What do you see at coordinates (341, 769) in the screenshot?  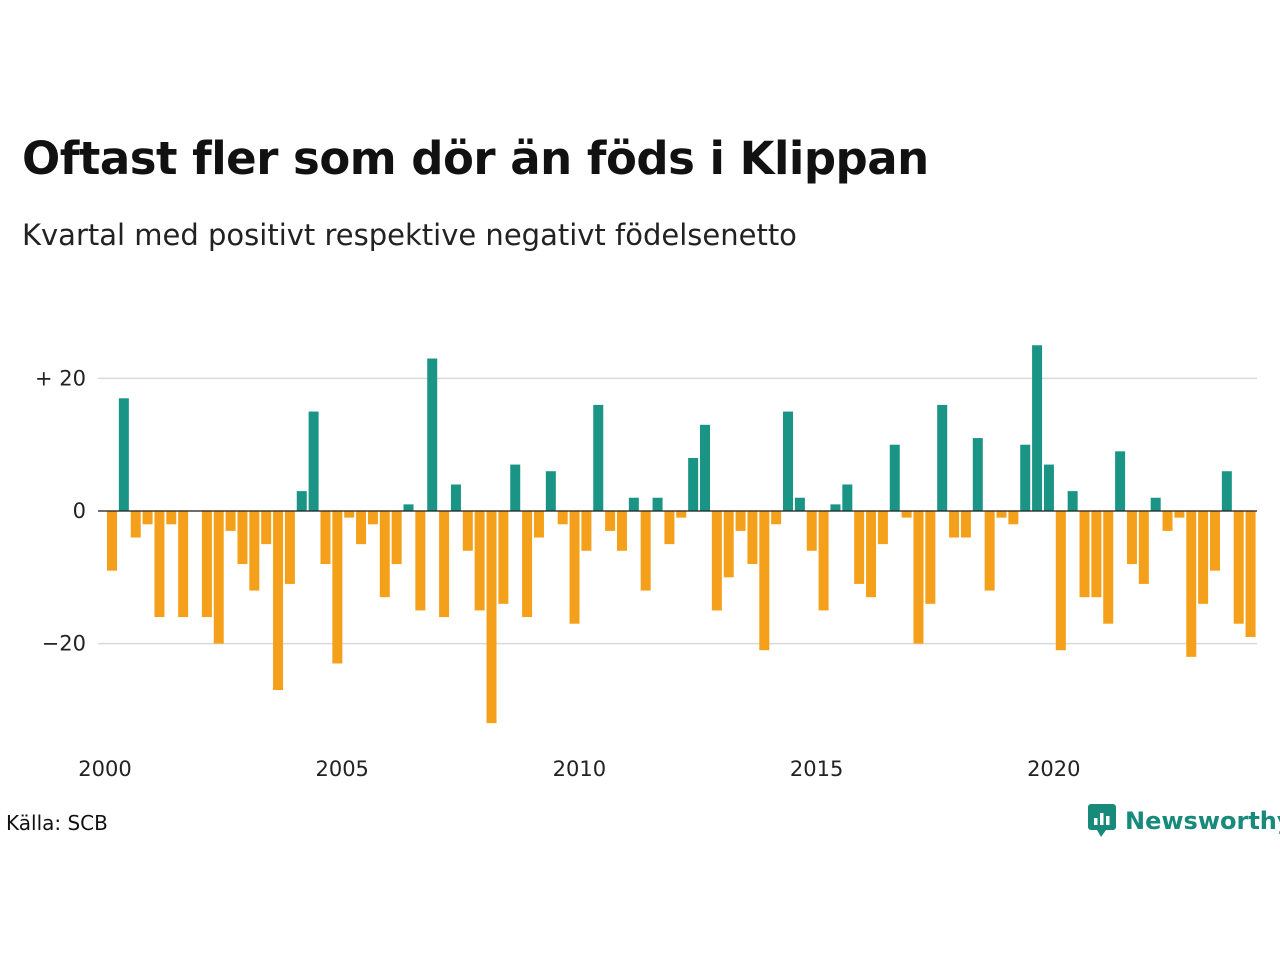 I see `x-tick-label: 2005` at bounding box center [341, 769].